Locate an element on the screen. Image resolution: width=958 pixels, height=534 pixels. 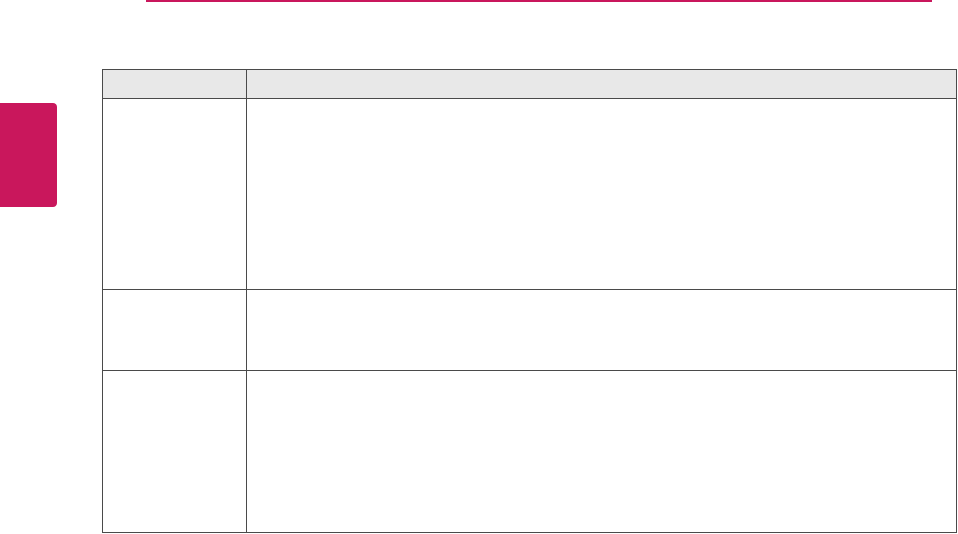
chapter-tab is located at coordinates (28, 155).